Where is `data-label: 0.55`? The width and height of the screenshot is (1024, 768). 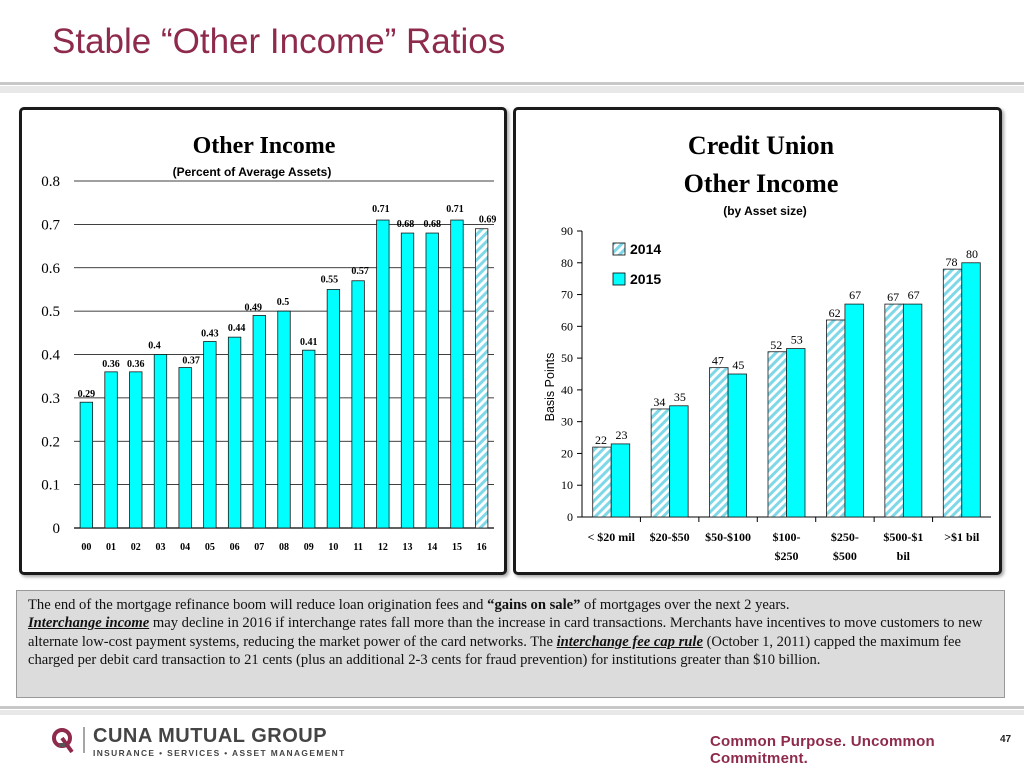
data-label: 0.55 is located at coordinates (330, 279).